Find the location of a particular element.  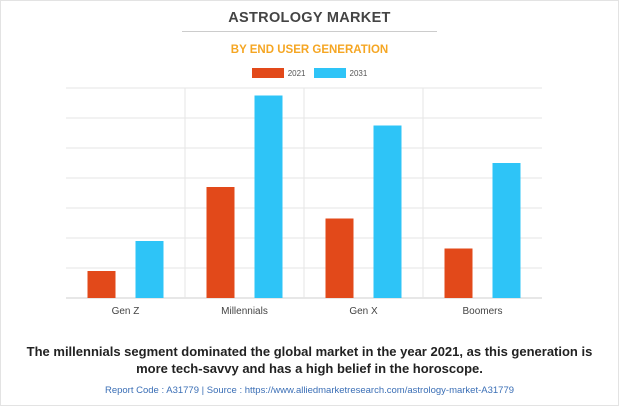

legend-label-2021: 2021 is located at coordinates (296, 73).